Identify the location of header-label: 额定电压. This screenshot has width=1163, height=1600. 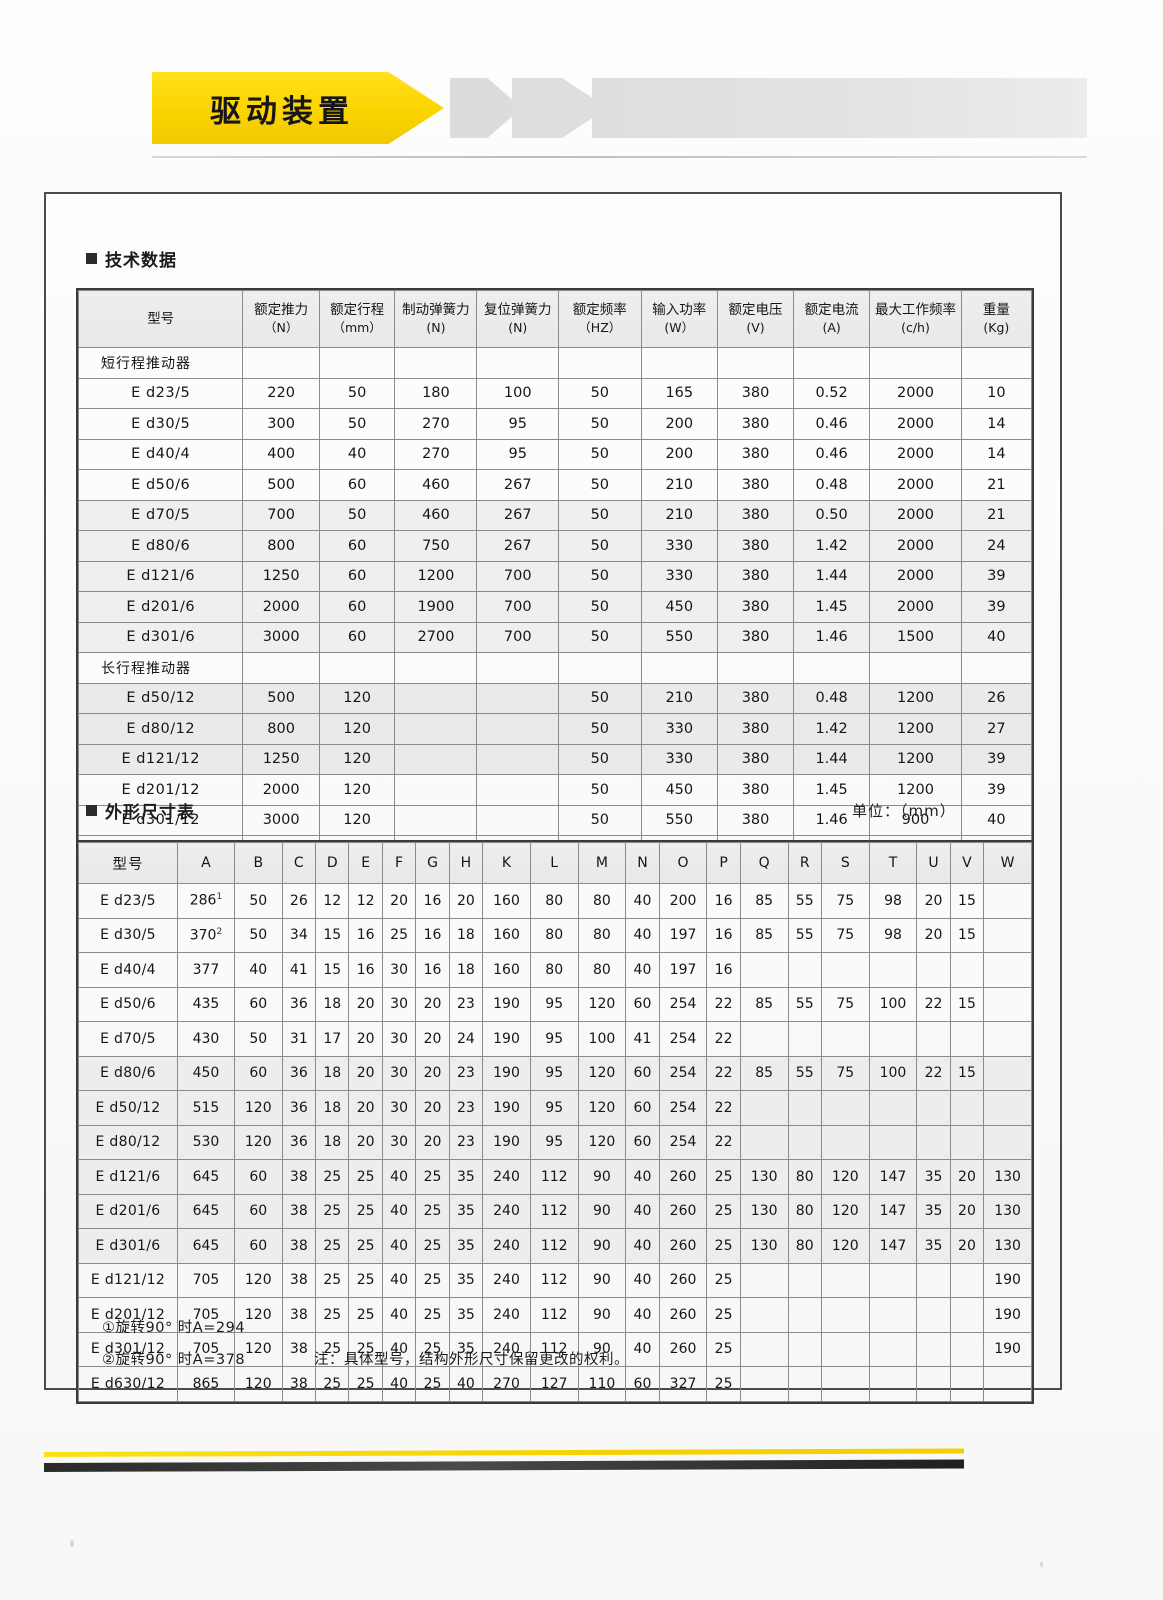
(755, 310).